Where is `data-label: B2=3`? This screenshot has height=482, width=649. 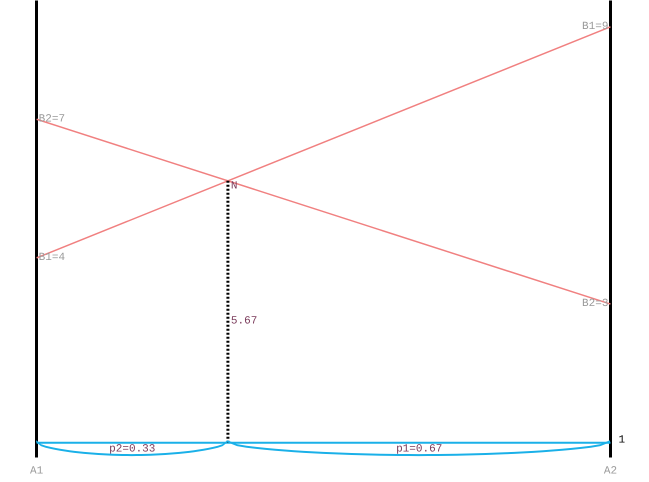
data-label: B2=3 is located at coordinates (595, 304).